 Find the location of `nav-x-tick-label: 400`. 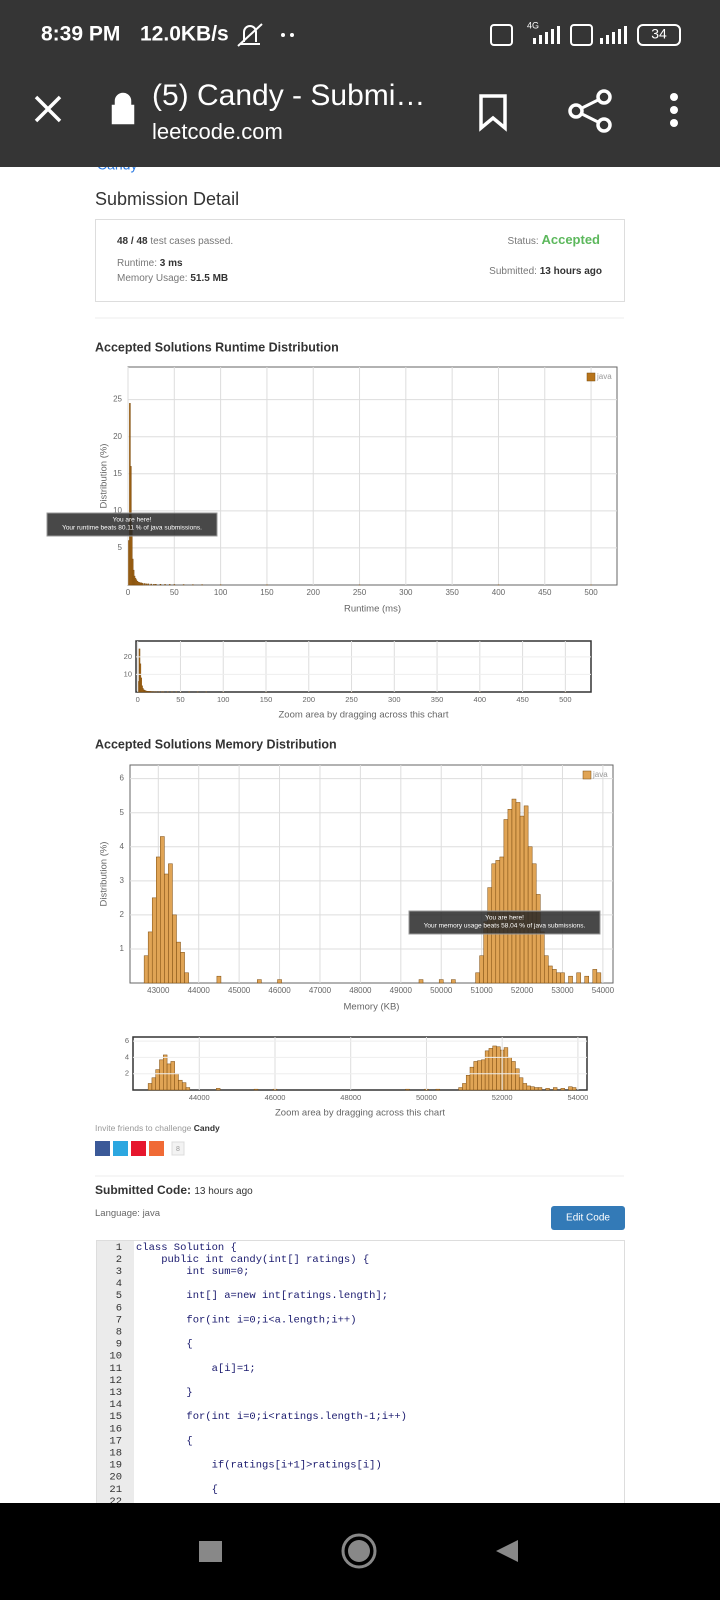

nav-x-tick-label: 400 is located at coordinates (480, 699).